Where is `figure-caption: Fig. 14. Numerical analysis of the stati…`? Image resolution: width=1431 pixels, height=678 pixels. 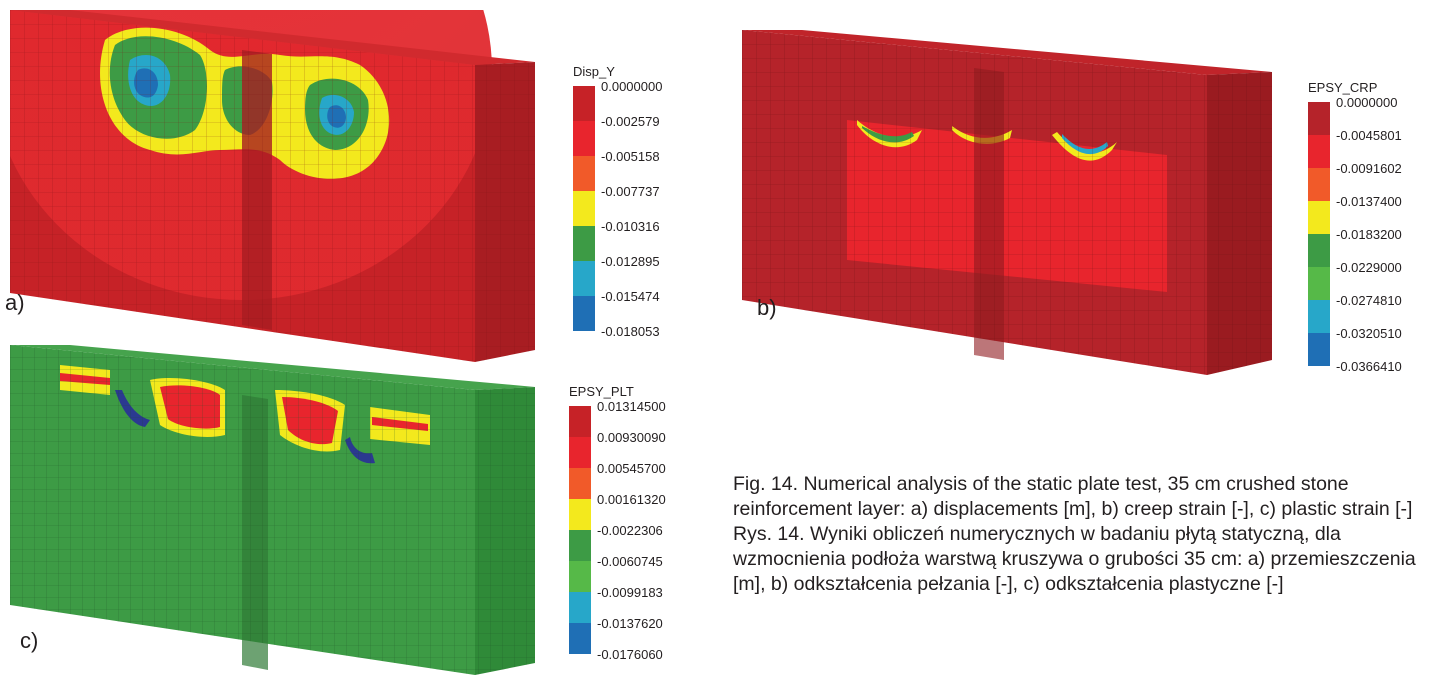 figure-caption: Fig. 14. Numerical analysis of the stati… is located at coordinates (1078, 534).